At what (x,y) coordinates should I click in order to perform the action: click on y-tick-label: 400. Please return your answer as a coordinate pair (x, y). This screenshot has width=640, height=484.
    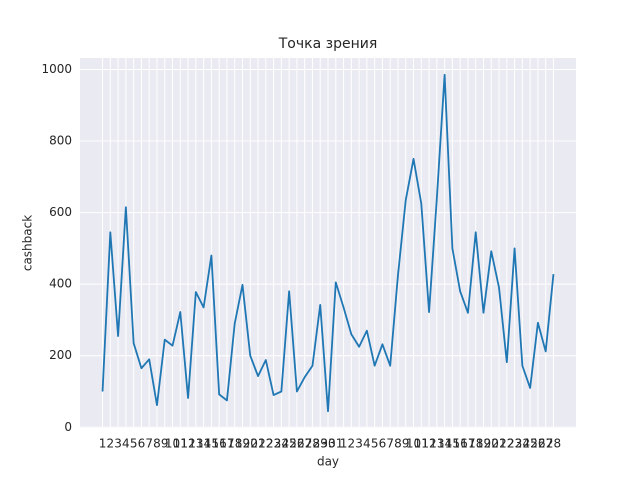
    Looking at the image, I should click on (60, 284).